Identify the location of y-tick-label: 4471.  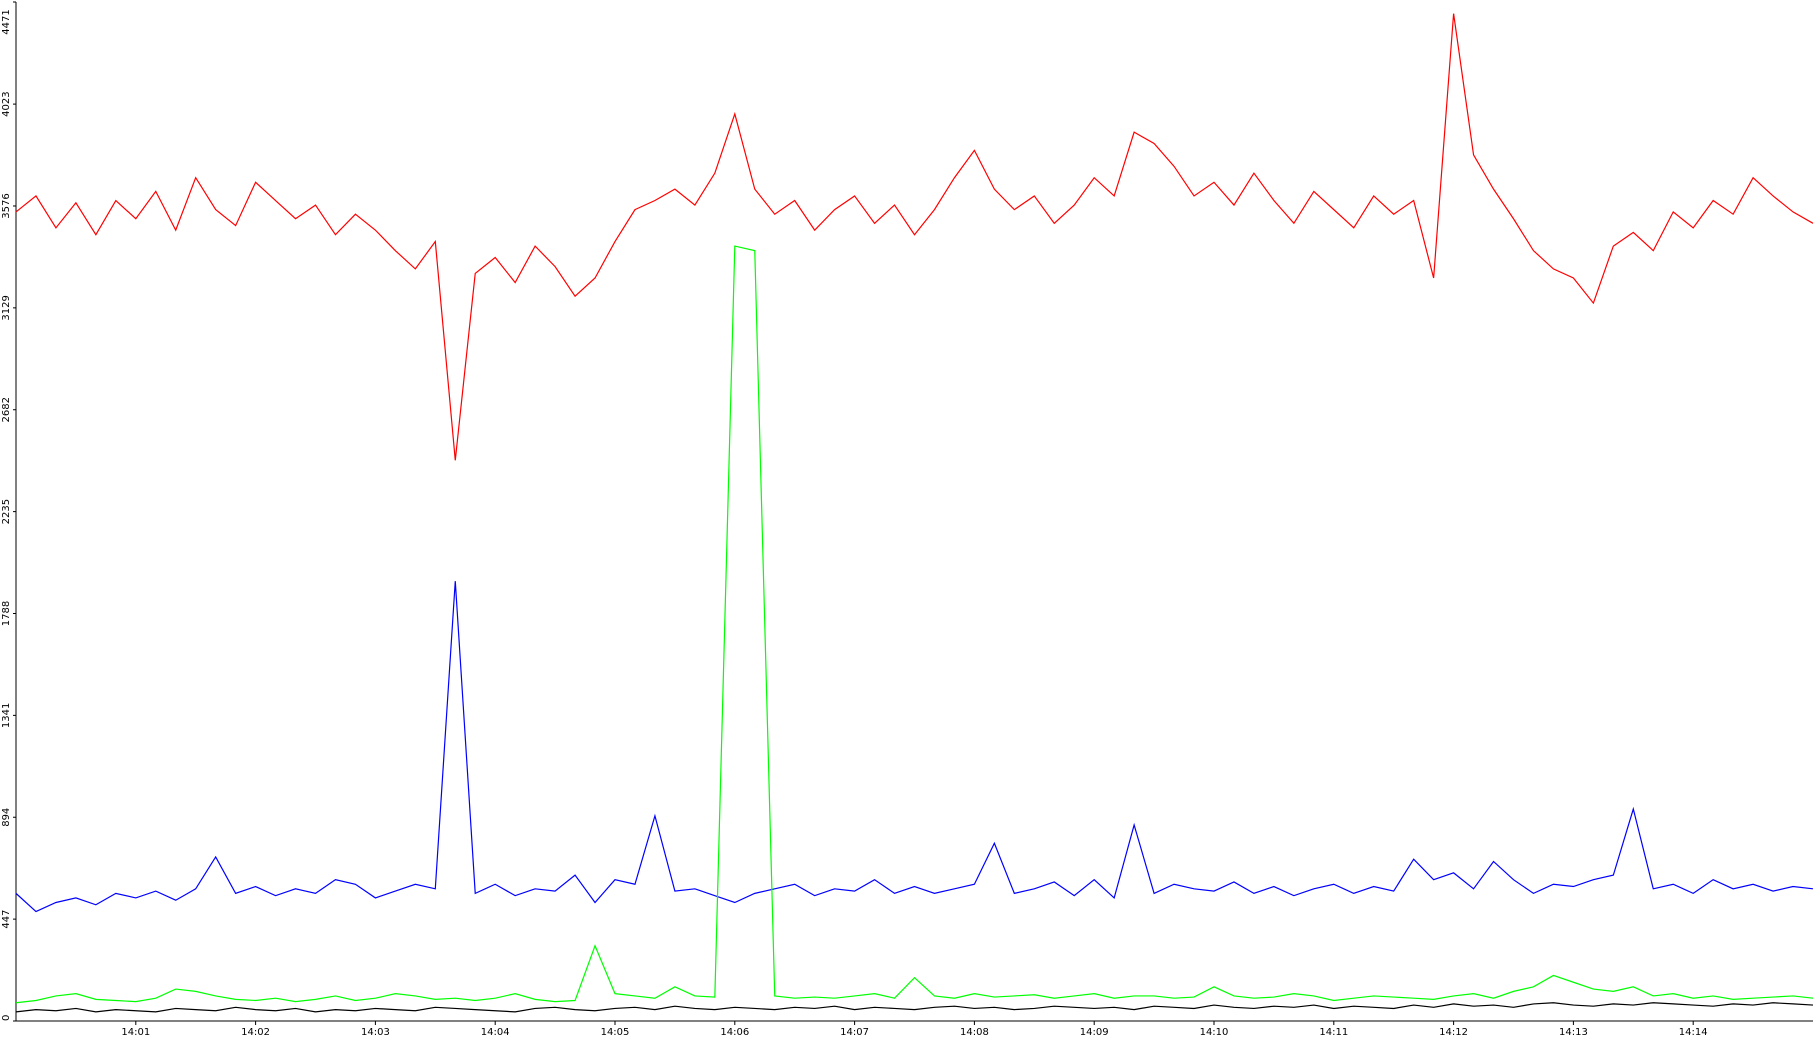
(6, 21).